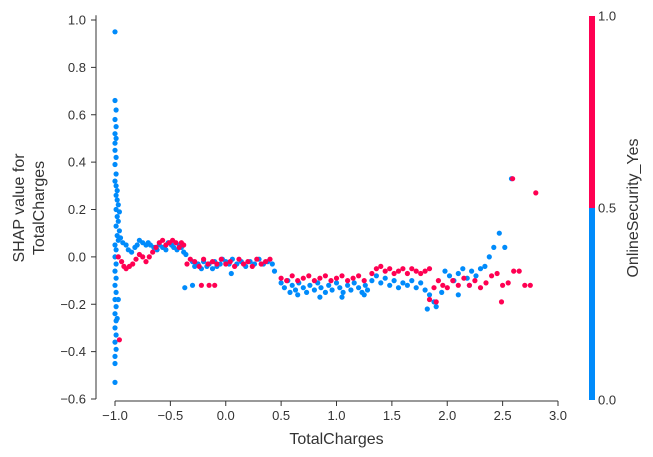 This screenshot has width=653, height=457. Describe the element at coordinates (336, 415) in the screenshot. I see `x-tick-label: 1.0` at that location.